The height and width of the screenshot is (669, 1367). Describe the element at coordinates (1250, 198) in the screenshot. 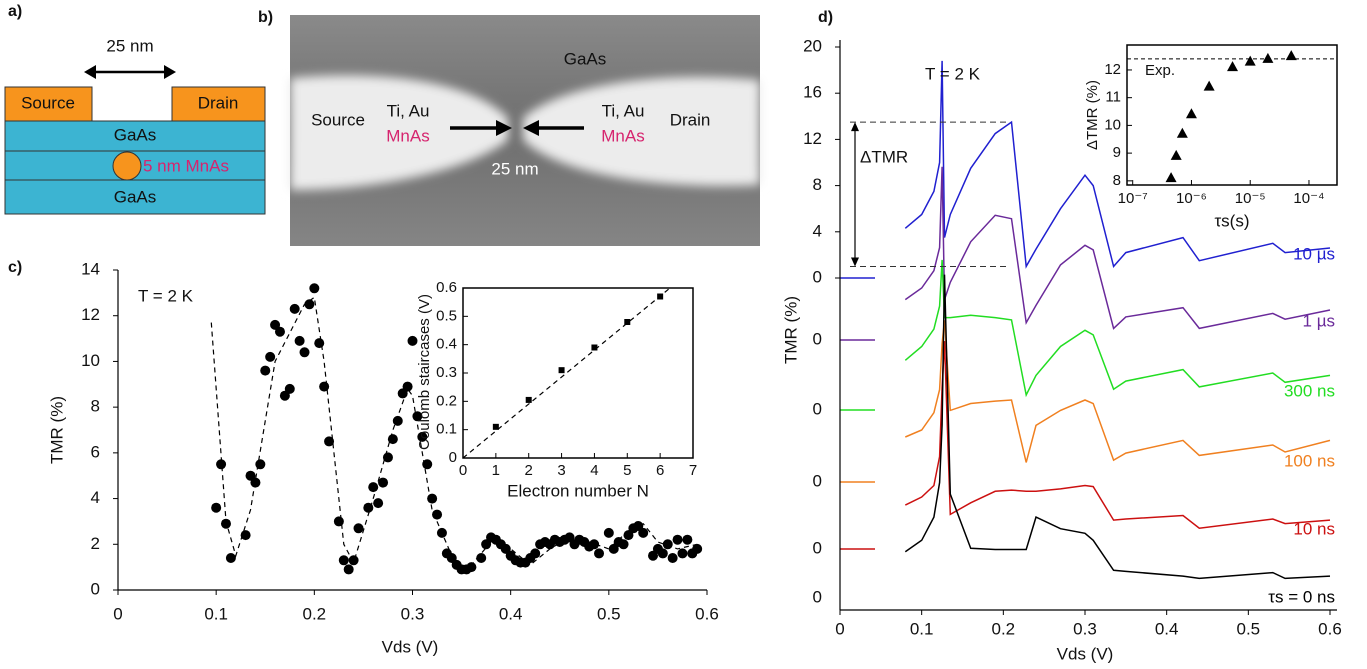

I see `x-tick-label: 10⁻⁵` at that location.